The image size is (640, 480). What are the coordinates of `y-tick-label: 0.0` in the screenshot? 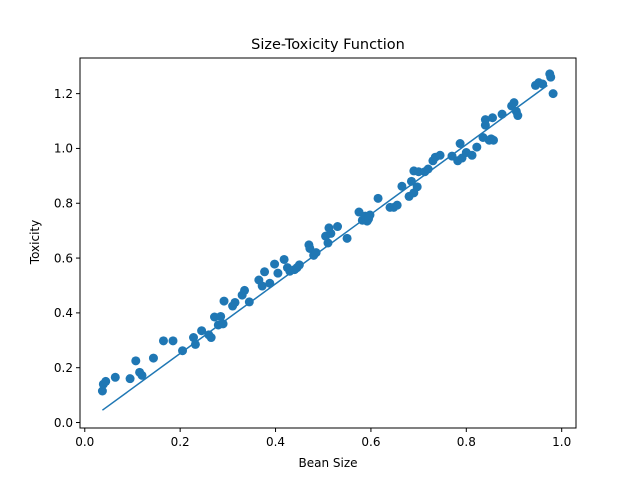 It's located at (63, 423).